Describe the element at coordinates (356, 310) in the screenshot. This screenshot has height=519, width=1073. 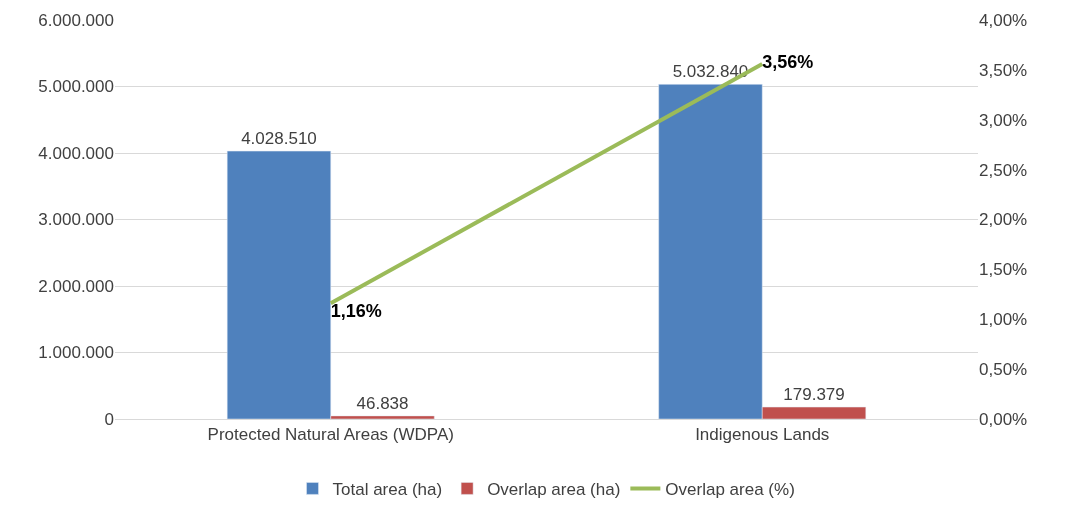
I see `data-label: 1,16%` at that location.